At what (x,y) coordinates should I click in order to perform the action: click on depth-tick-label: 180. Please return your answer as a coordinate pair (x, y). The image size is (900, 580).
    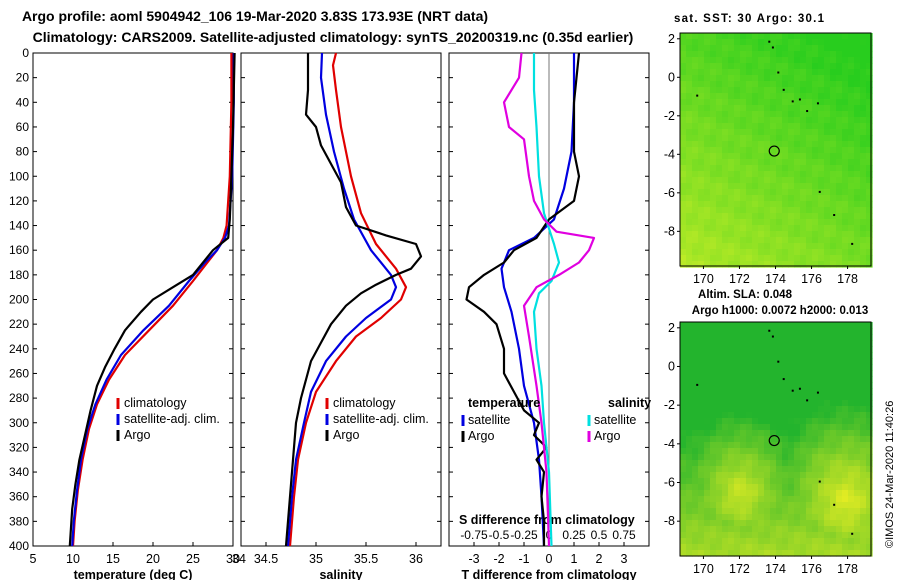
    Looking at the image, I should click on (19, 275).